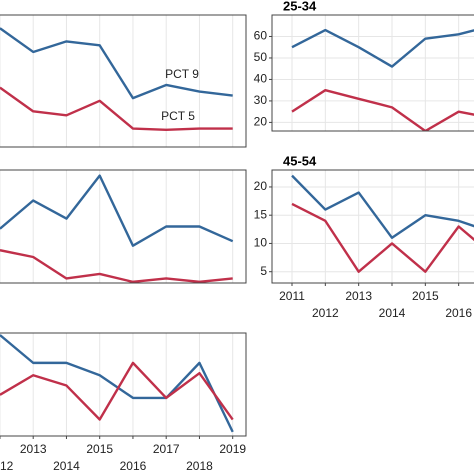 The width and height of the screenshot is (474, 474). I want to click on x-tick-label: 2017, so click(166, 449).